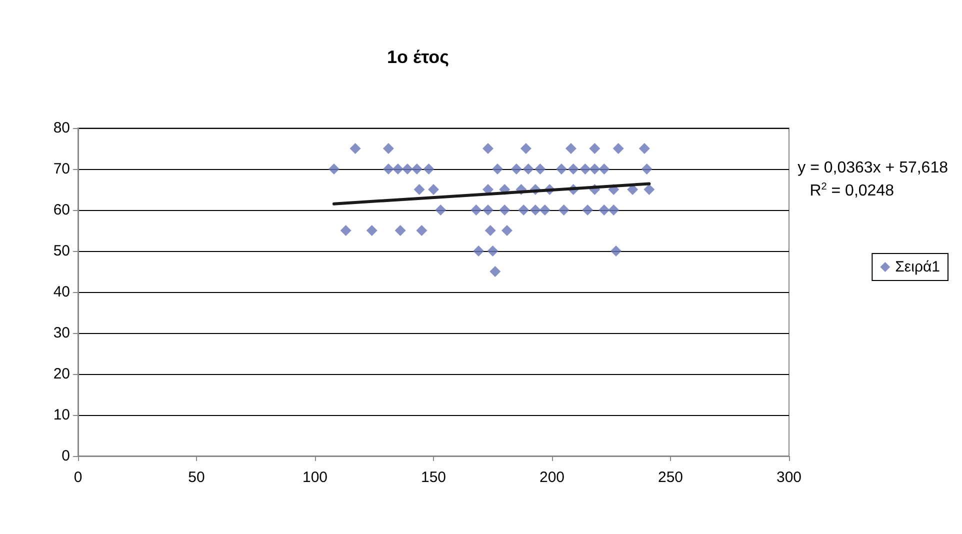  I want to click on x-tick-label: 250, so click(671, 477).